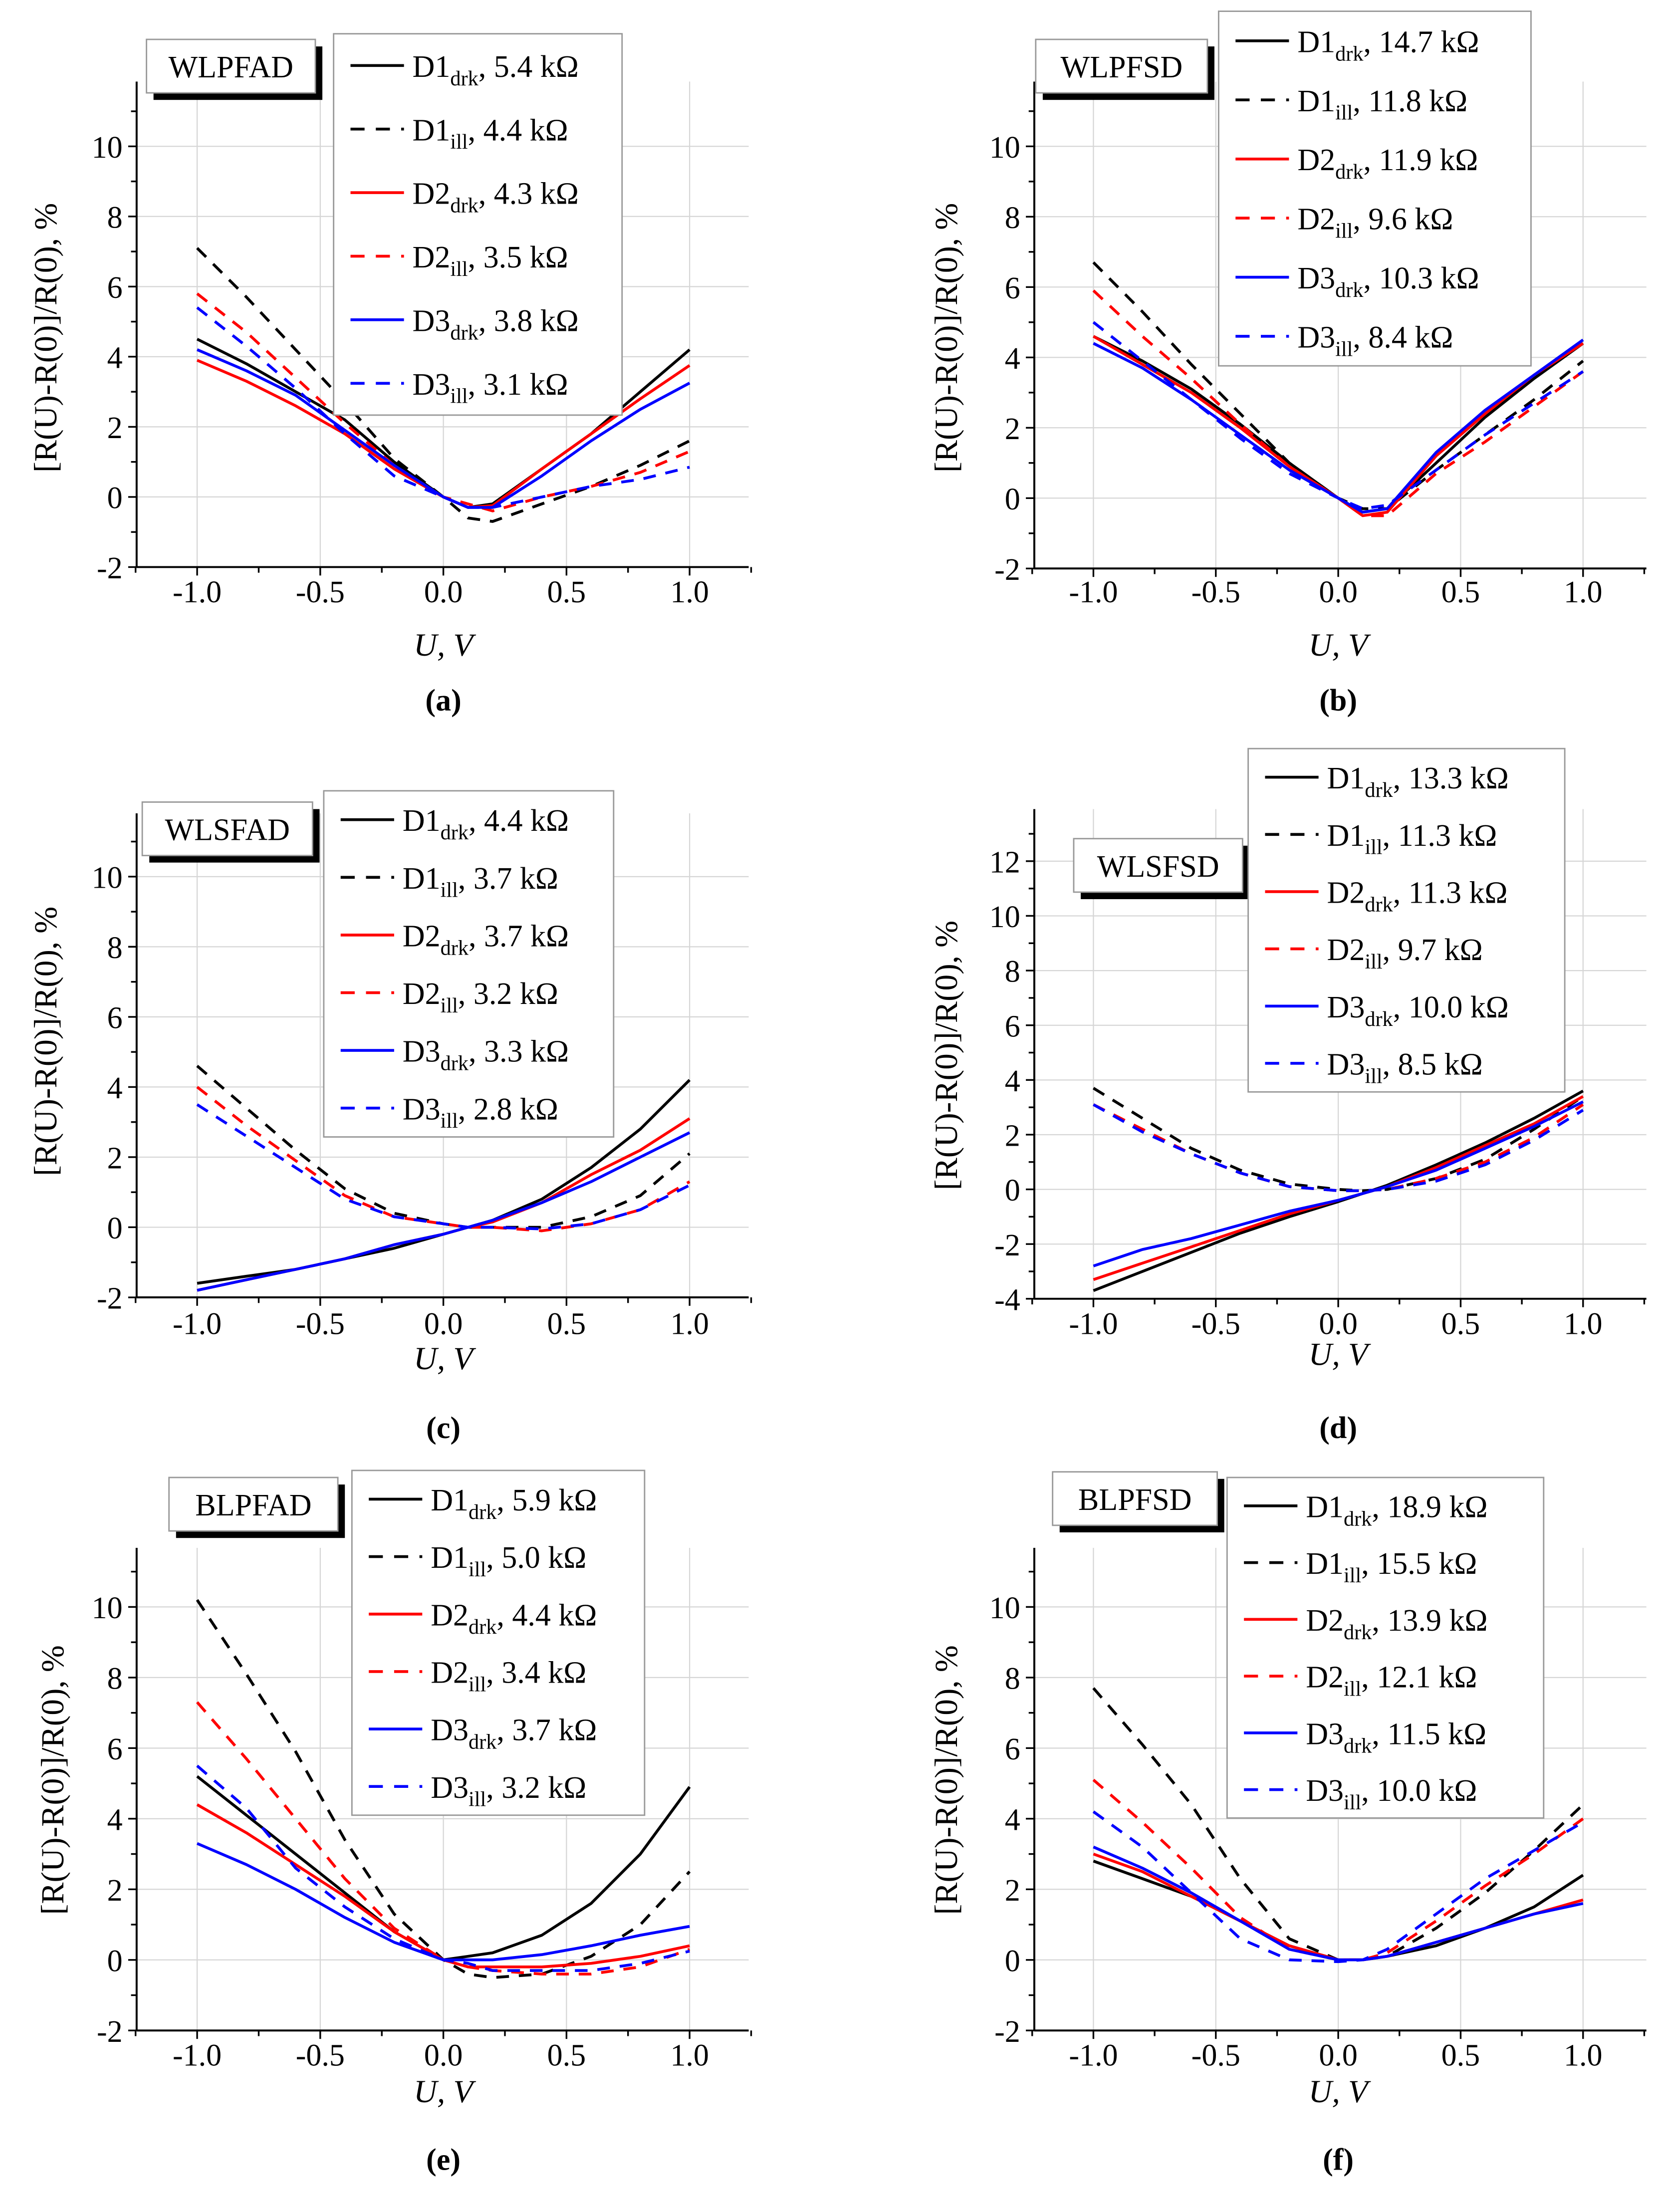  Describe the element at coordinates (1405, 954) in the screenshot. I see `legend-entry: D2ill, 9.7 kΩ` at that location.